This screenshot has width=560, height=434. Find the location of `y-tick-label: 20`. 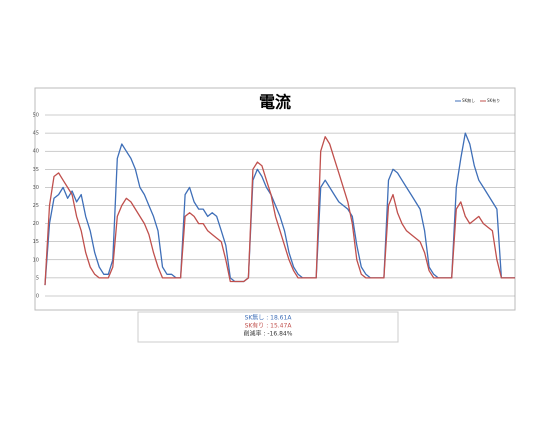

y-tick-label: 20 is located at coordinates (36, 224).